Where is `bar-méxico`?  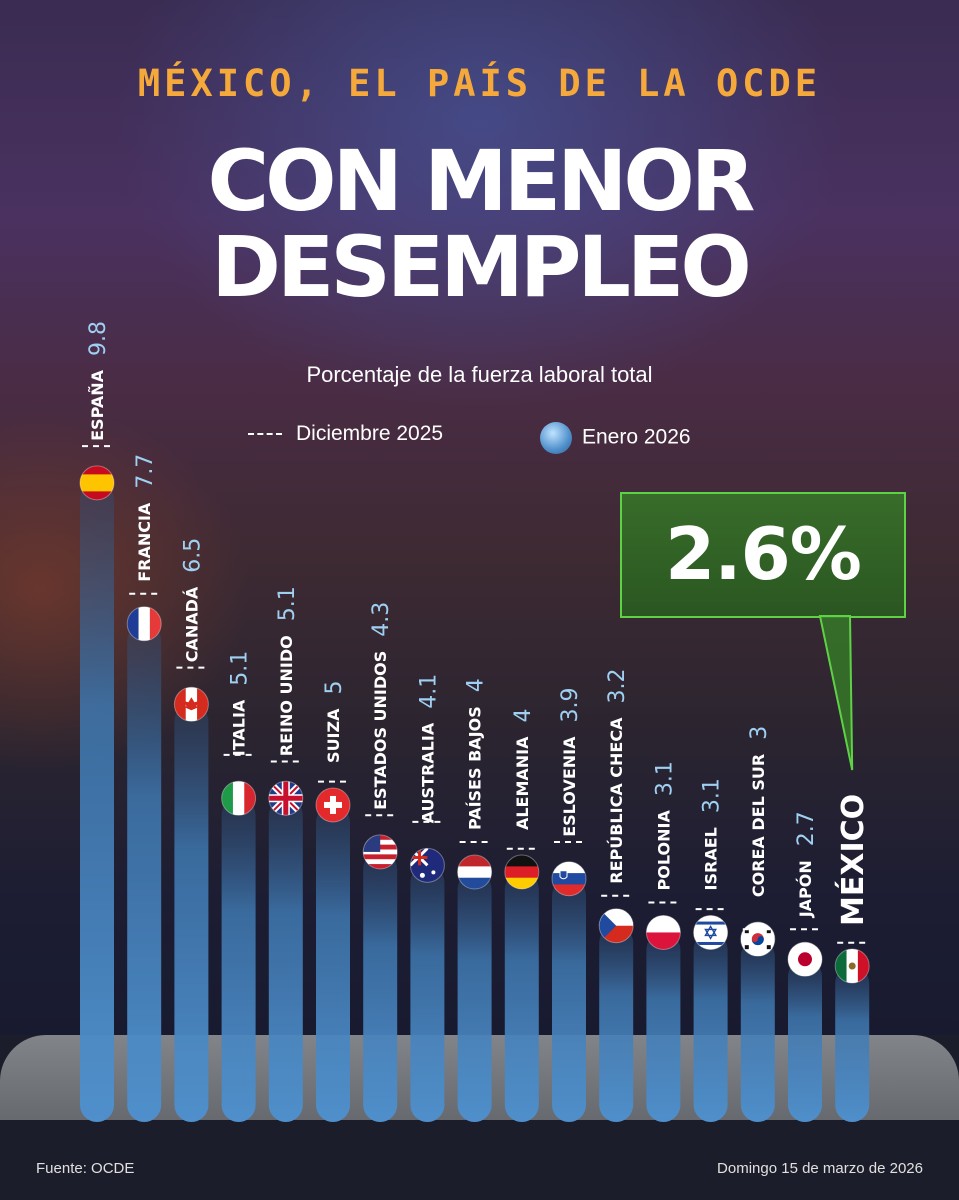 bar-méxico is located at coordinates (852, 1044).